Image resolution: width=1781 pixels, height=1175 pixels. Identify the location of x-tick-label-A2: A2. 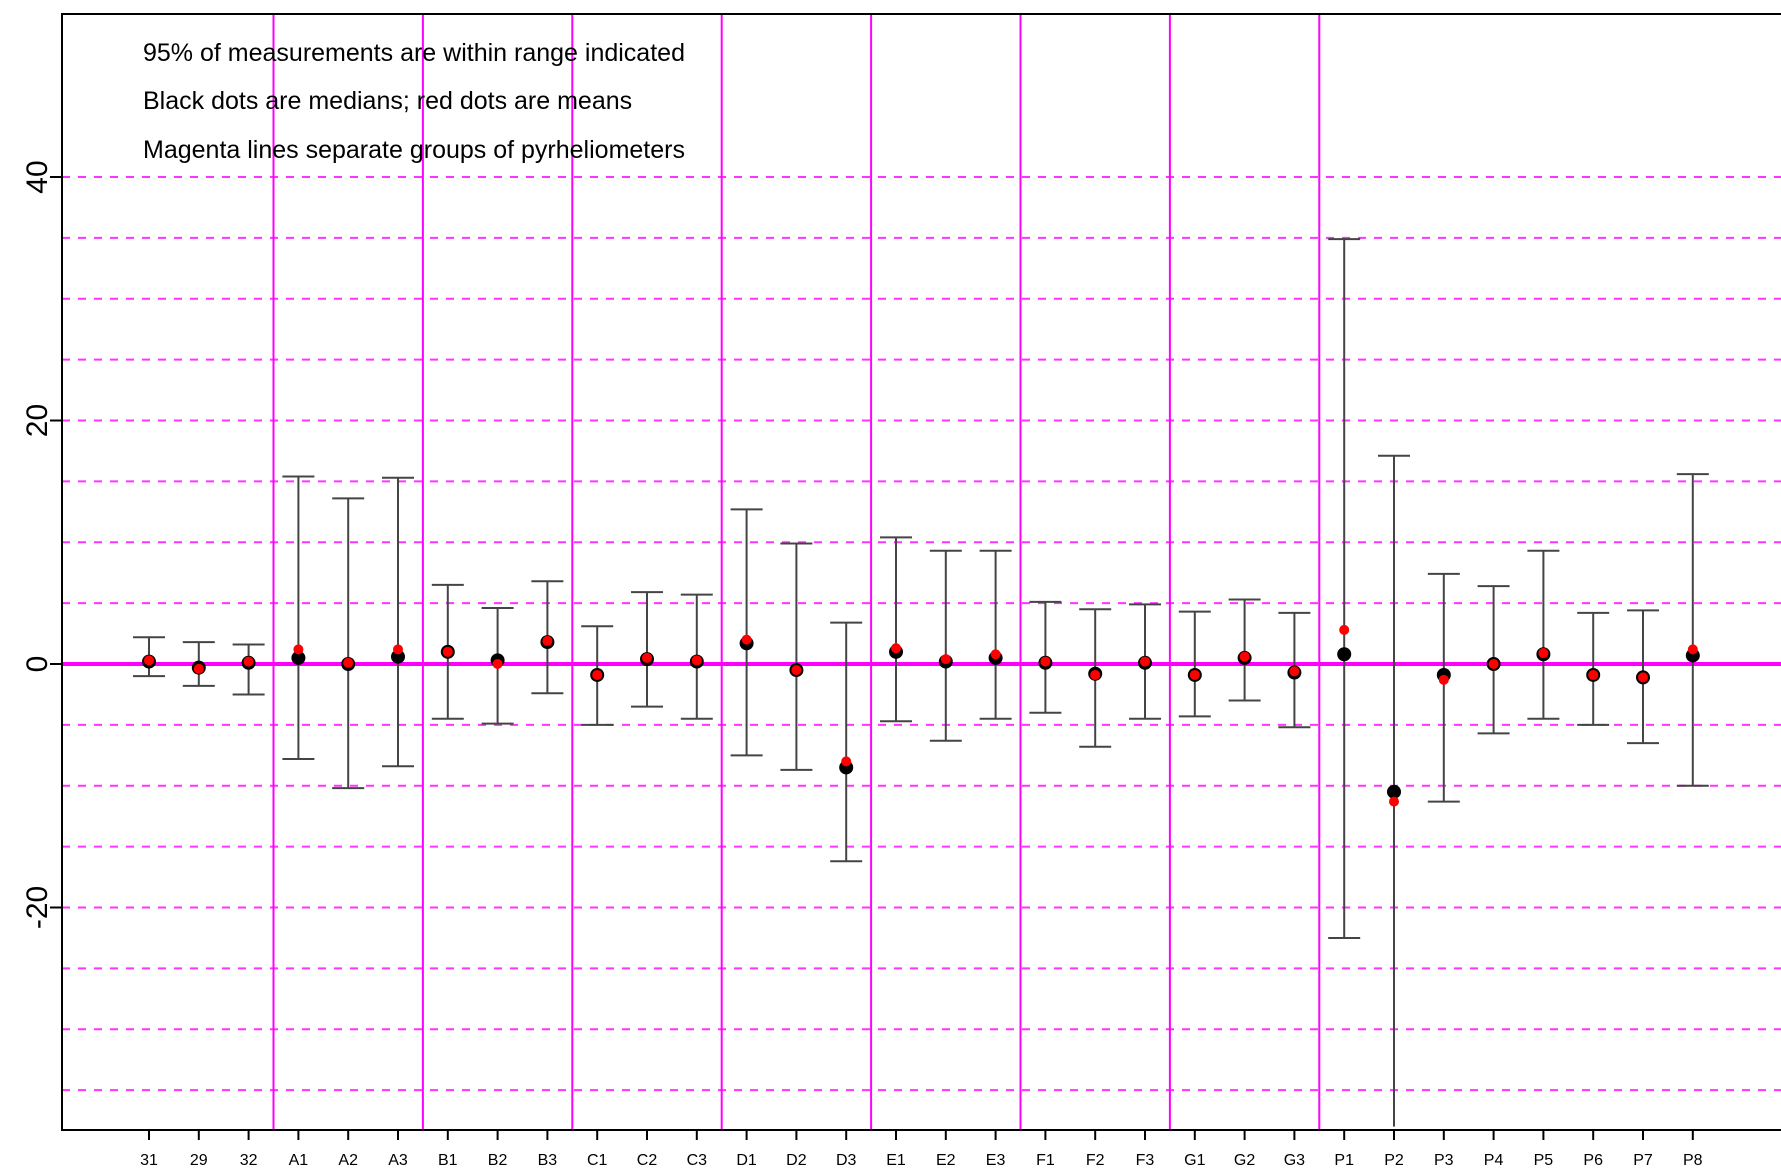
(348, 1160).